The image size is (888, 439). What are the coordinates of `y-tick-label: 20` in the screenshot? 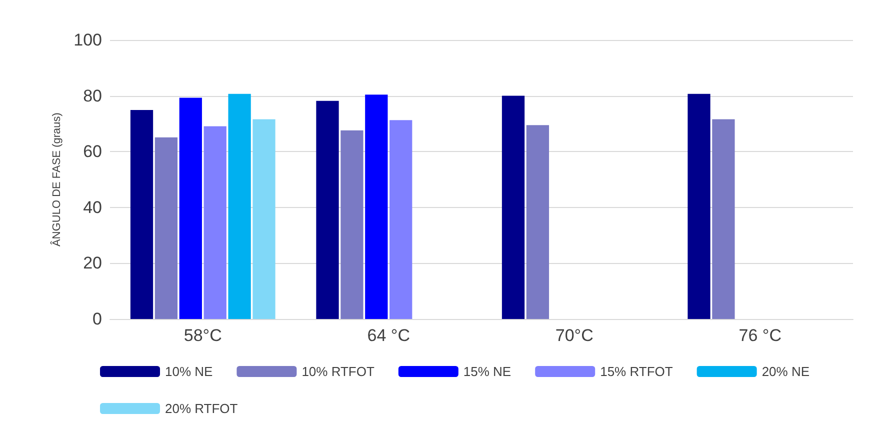 It's located at (92, 263).